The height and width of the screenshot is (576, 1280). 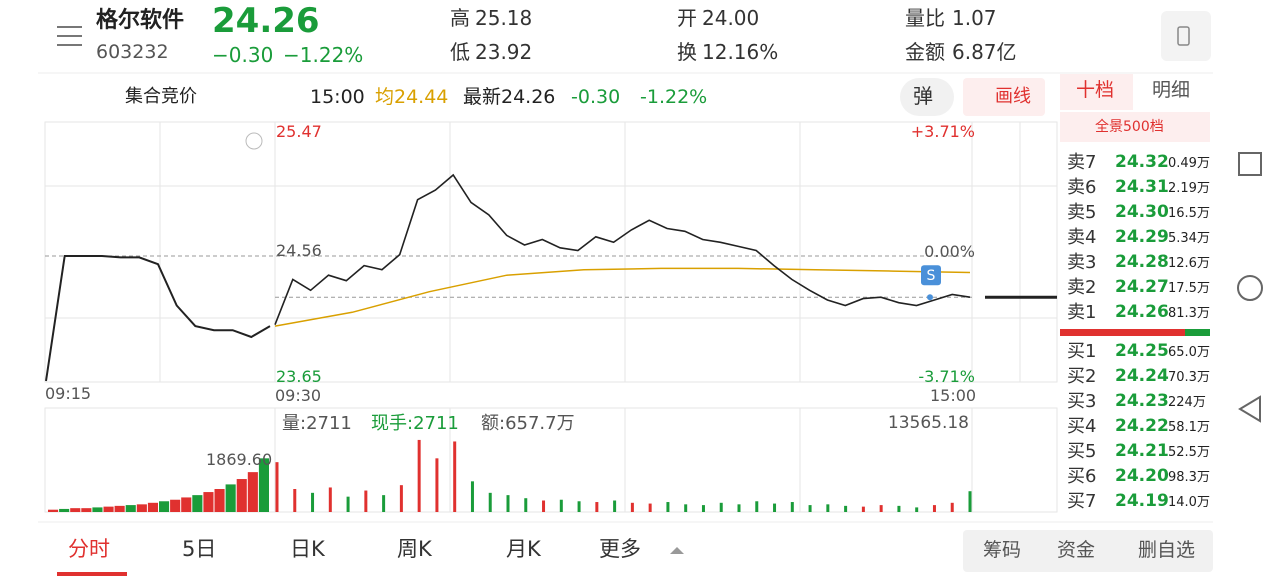 What do you see at coordinates (1142, 376) in the screenshot?
I see `book-price: 24.24` at bounding box center [1142, 376].